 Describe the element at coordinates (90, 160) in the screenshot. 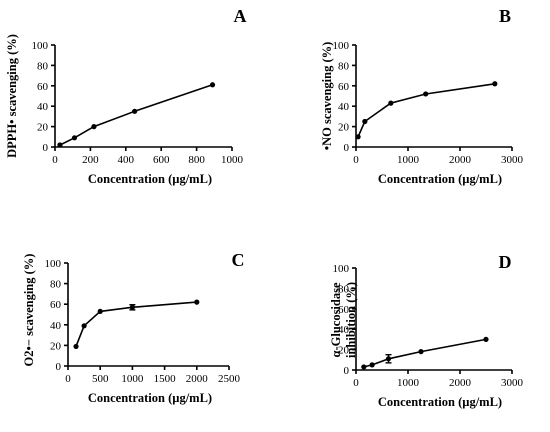

I see `x-tick-label: 200` at that location.